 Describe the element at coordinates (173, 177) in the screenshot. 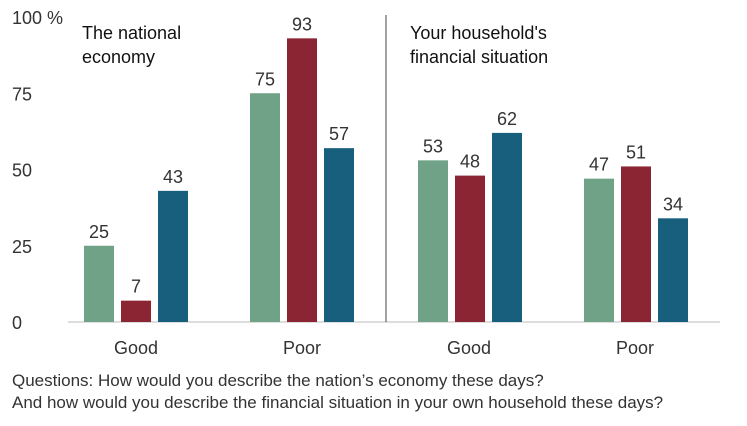

I see `data-label-p1-good-s3: 43` at that location.